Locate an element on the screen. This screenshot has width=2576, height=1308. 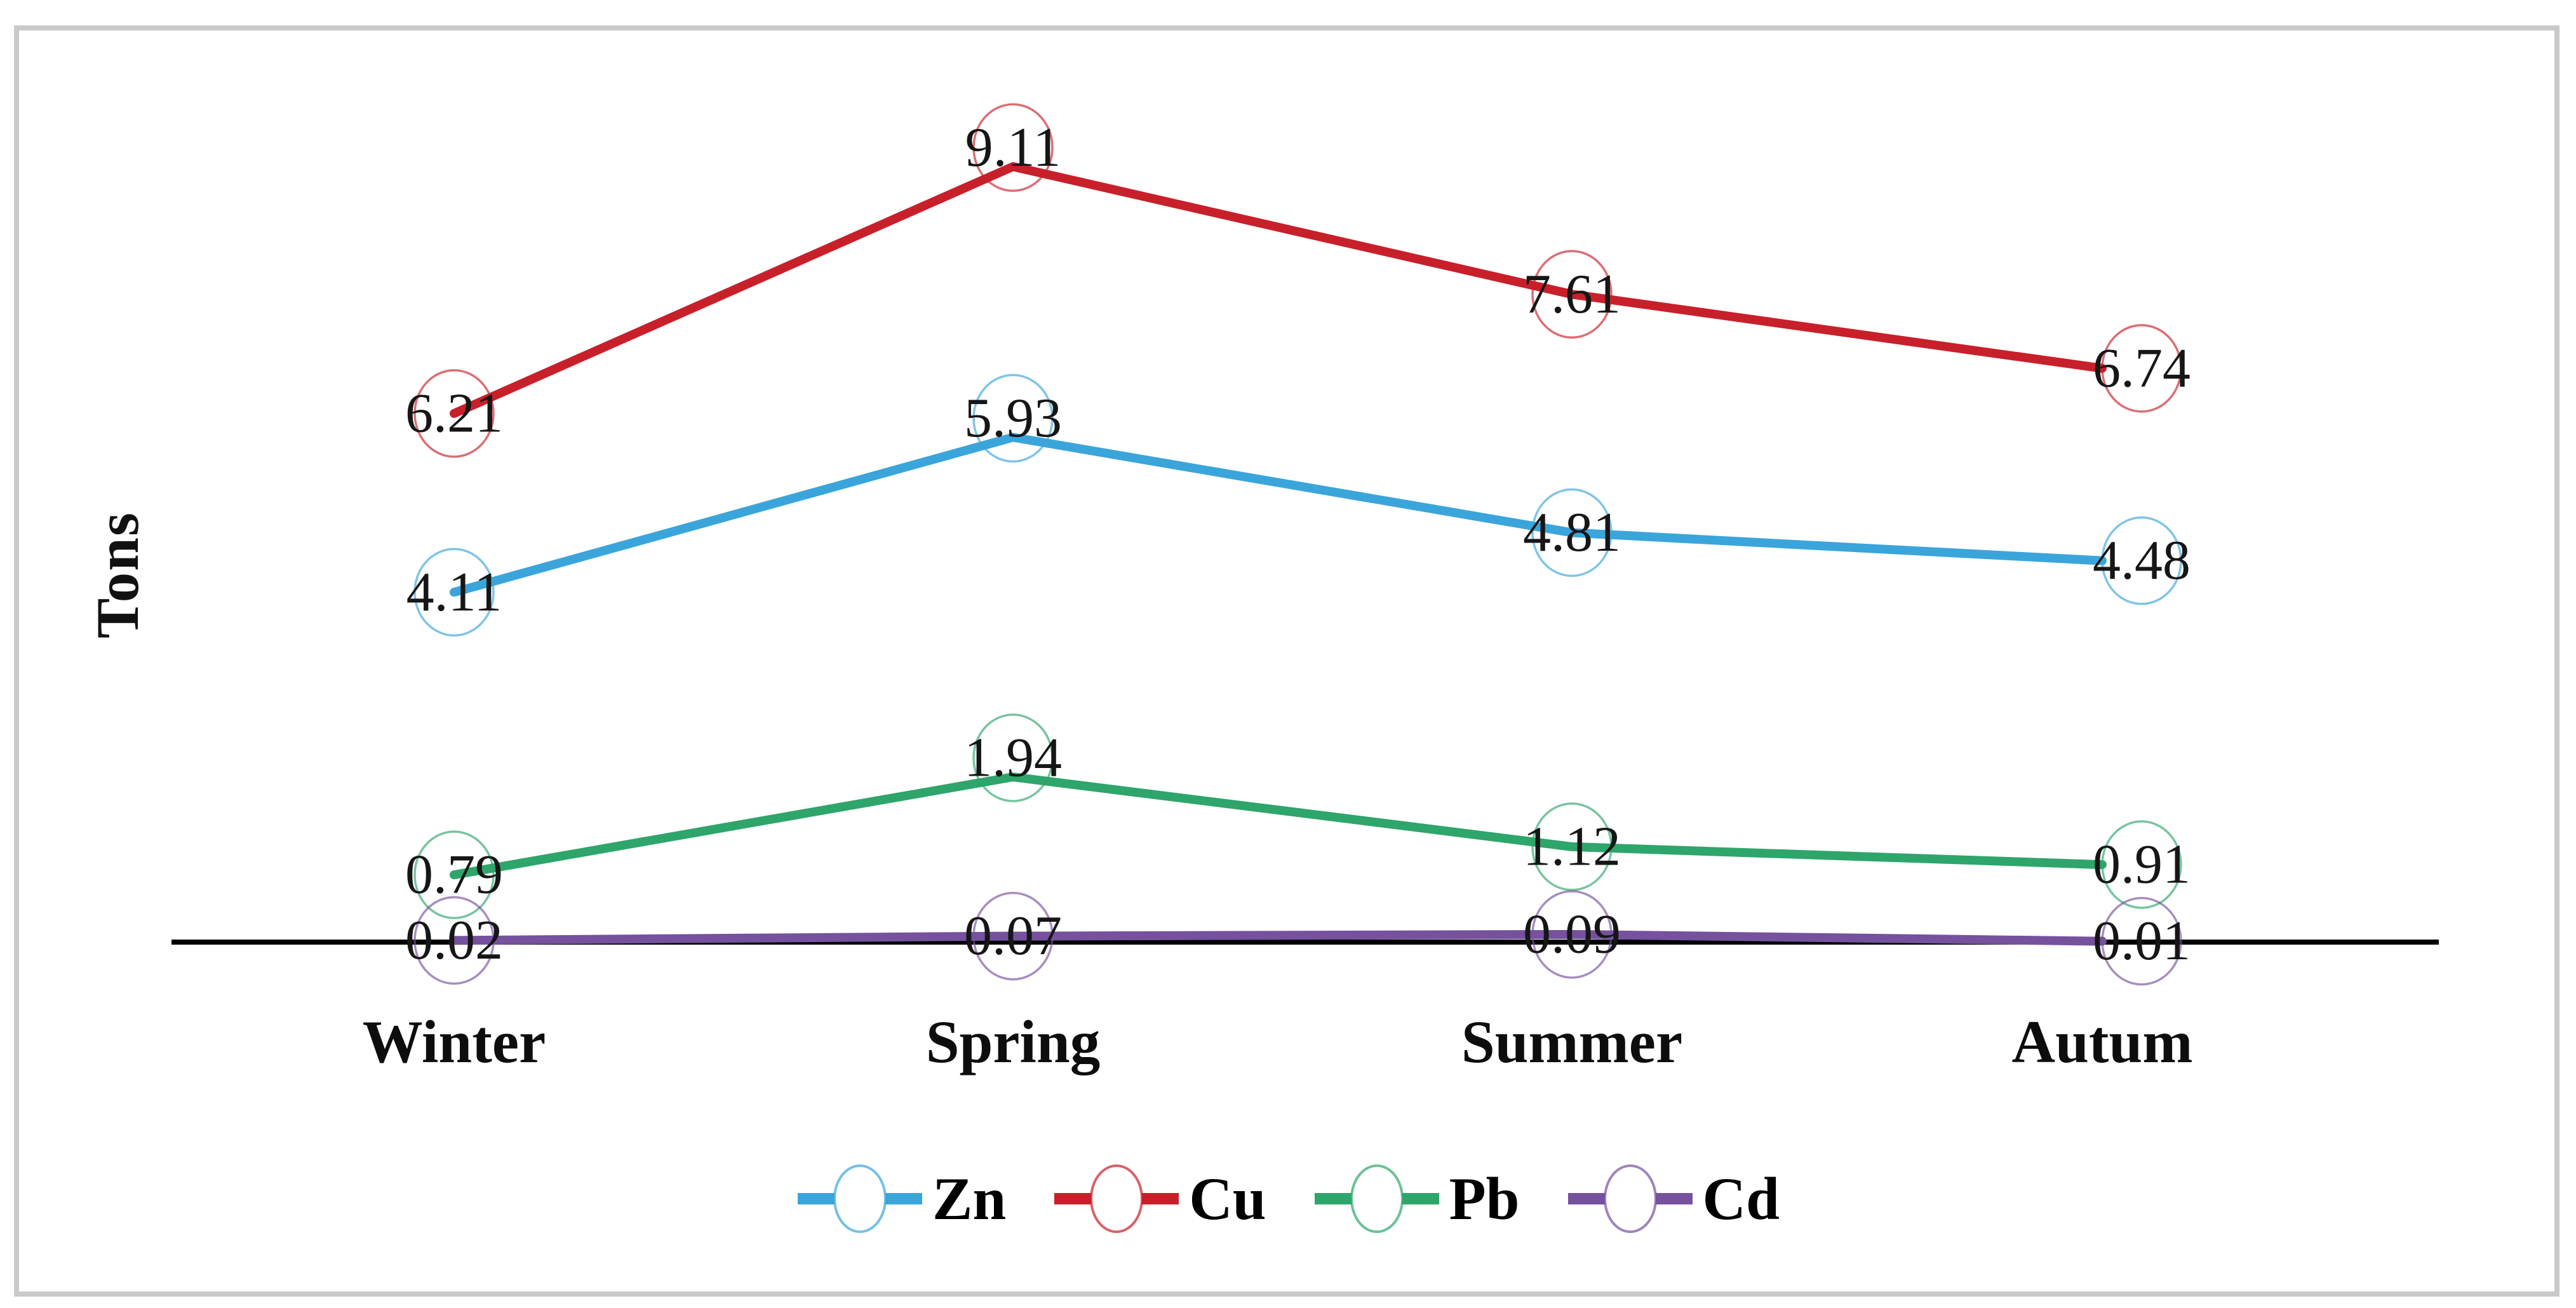
data-label-zn-3: 4.48 is located at coordinates (2141, 560).